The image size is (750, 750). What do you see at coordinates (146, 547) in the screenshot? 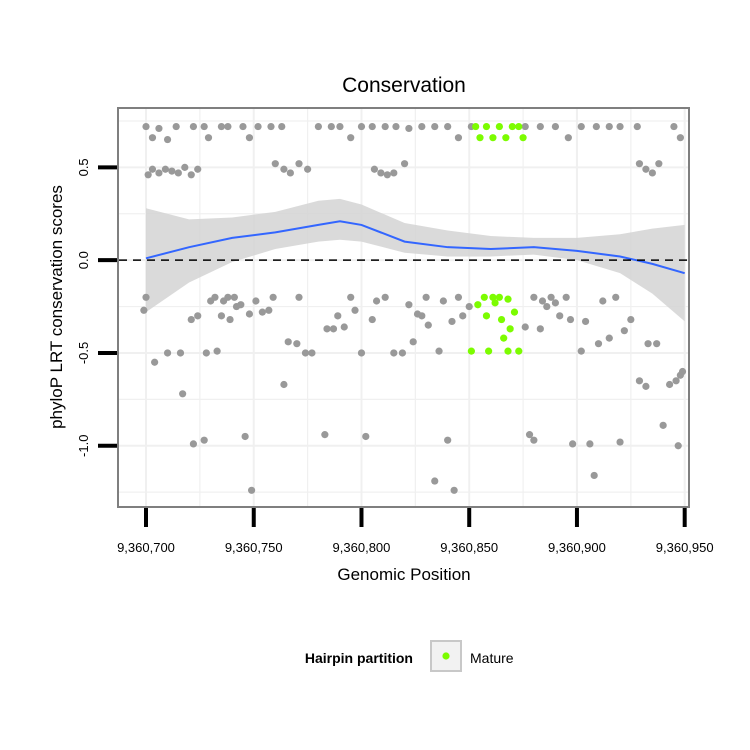
I see `x-tick-label: 9,360,700` at bounding box center [146, 547].